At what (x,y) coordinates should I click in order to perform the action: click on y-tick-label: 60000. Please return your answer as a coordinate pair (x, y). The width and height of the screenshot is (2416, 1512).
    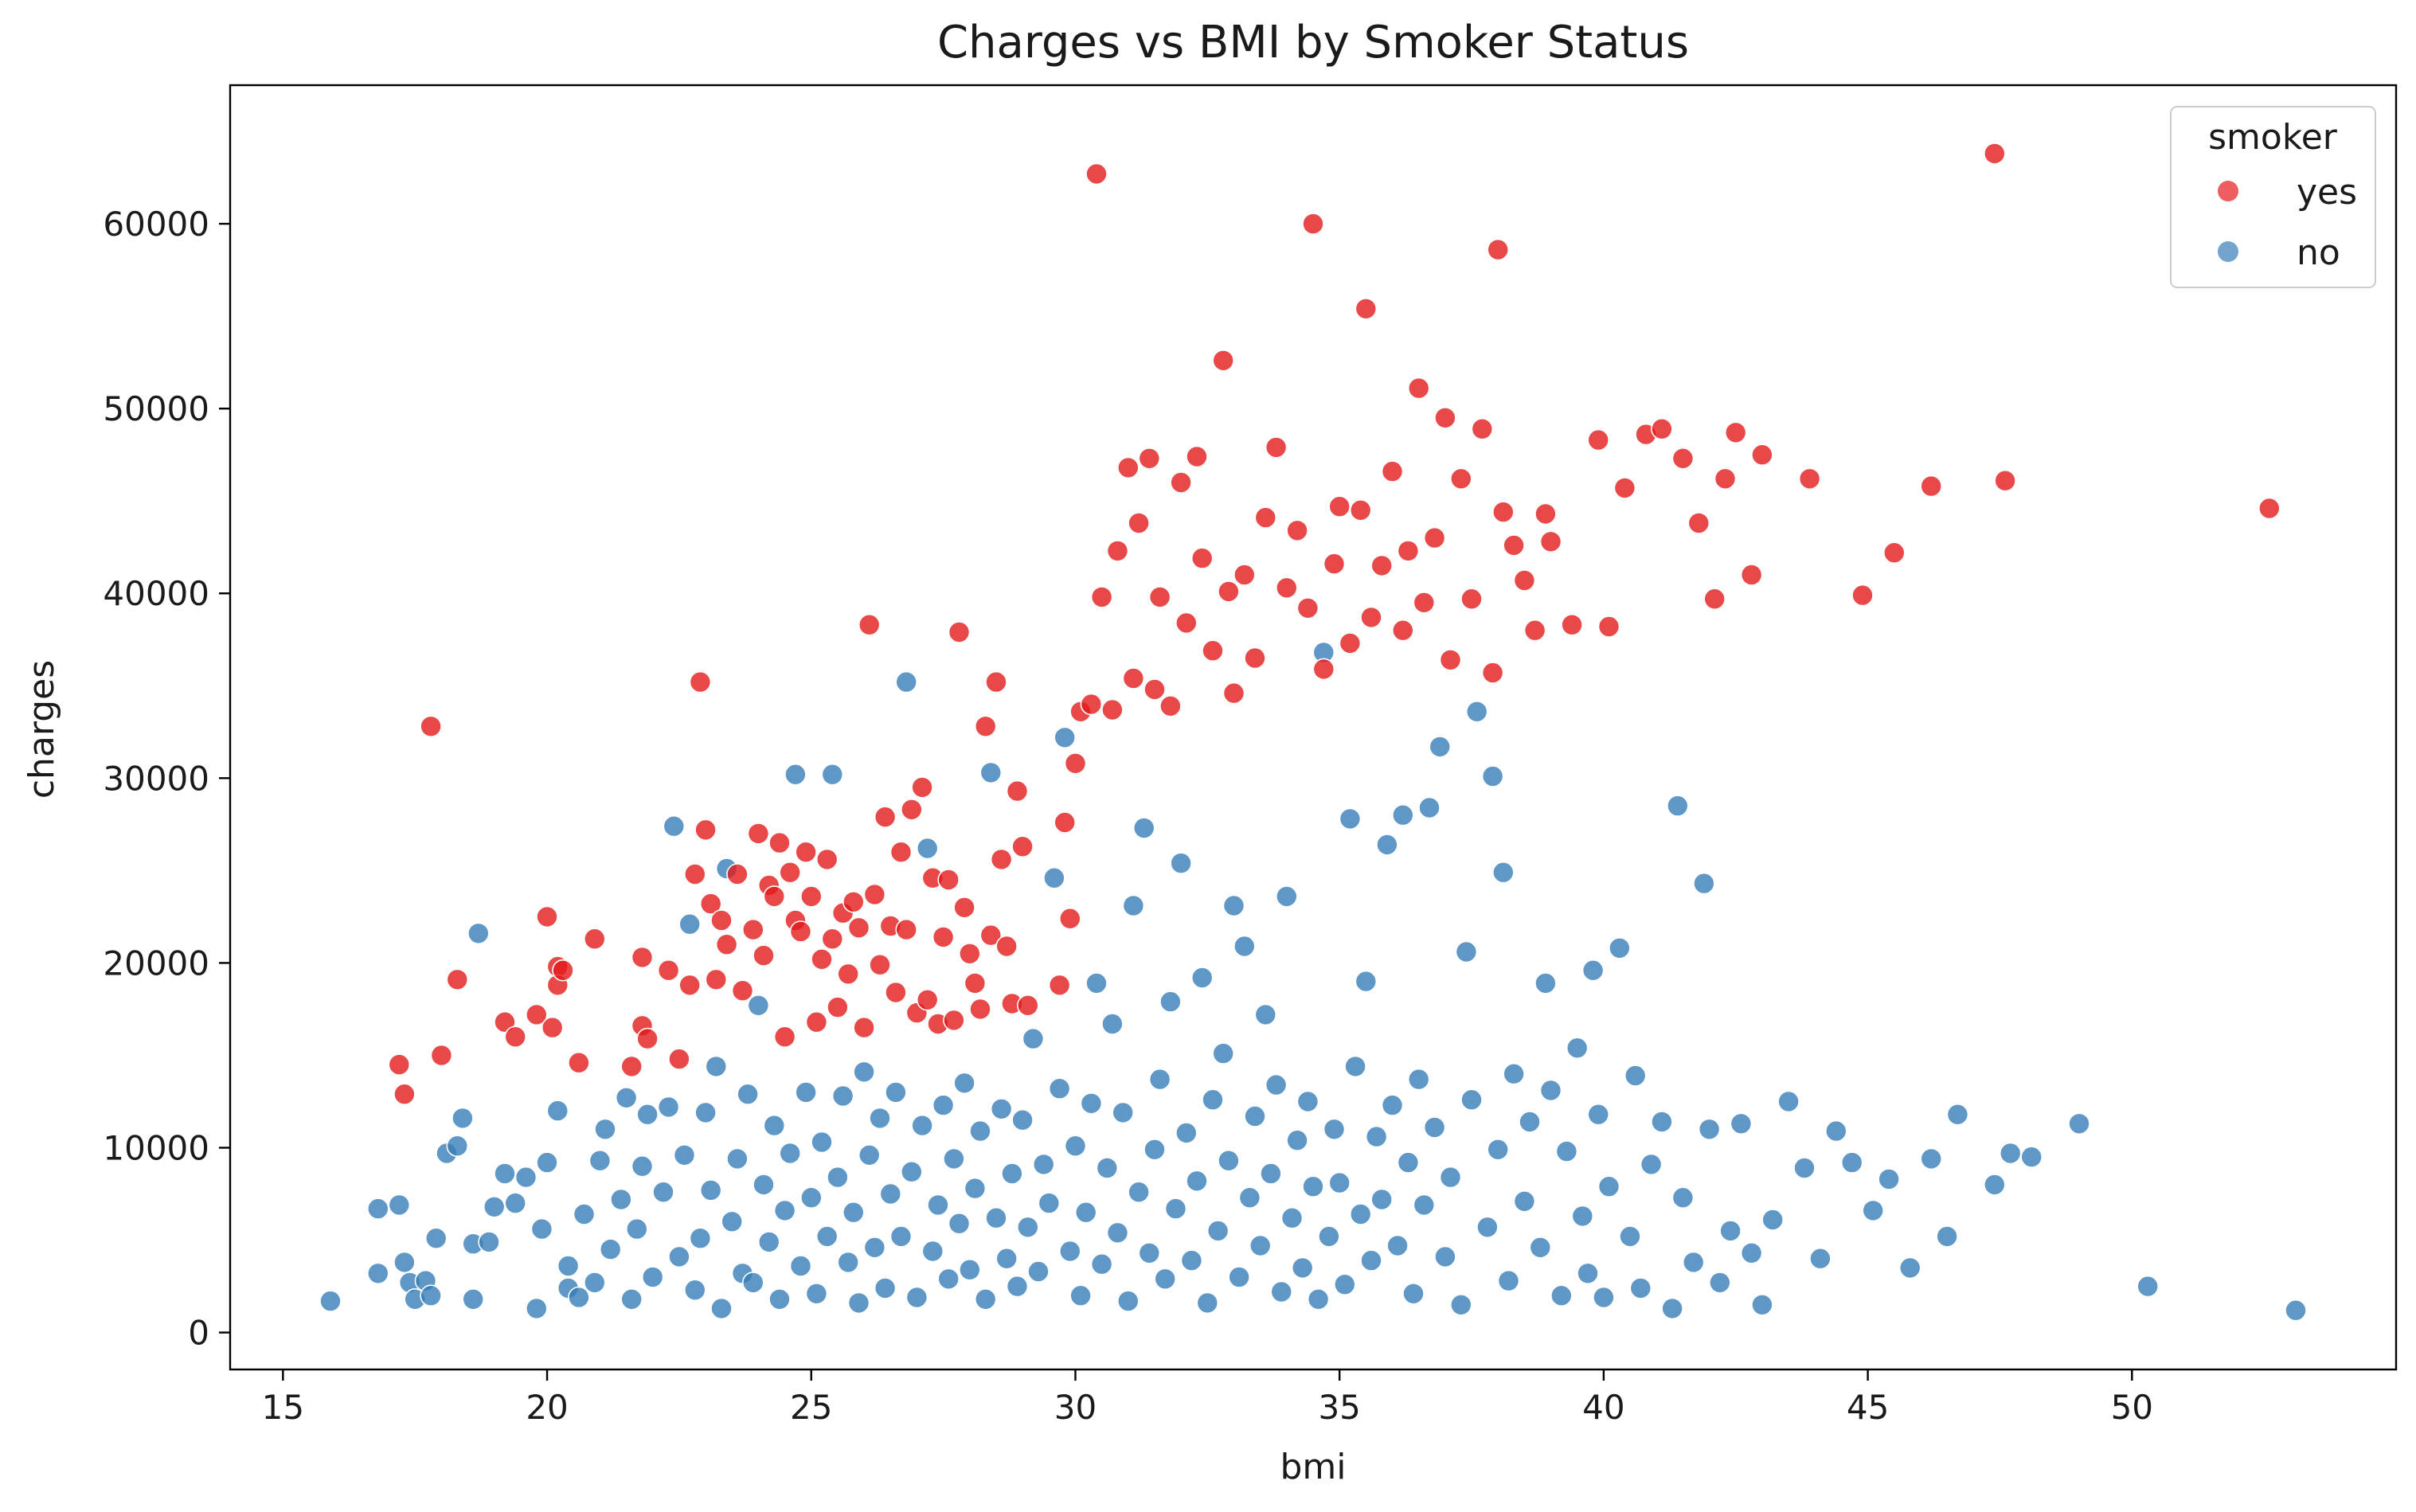
    Looking at the image, I should click on (156, 224).